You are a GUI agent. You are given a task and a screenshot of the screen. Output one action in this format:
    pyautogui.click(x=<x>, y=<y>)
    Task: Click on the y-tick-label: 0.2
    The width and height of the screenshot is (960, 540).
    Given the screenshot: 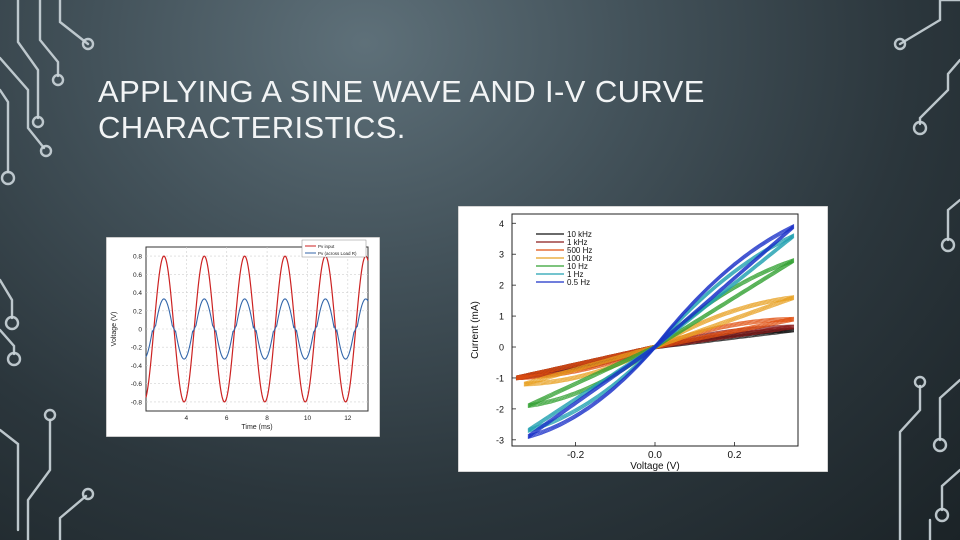 What is the action you would take?
    pyautogui.click(x=137, y=311)
    